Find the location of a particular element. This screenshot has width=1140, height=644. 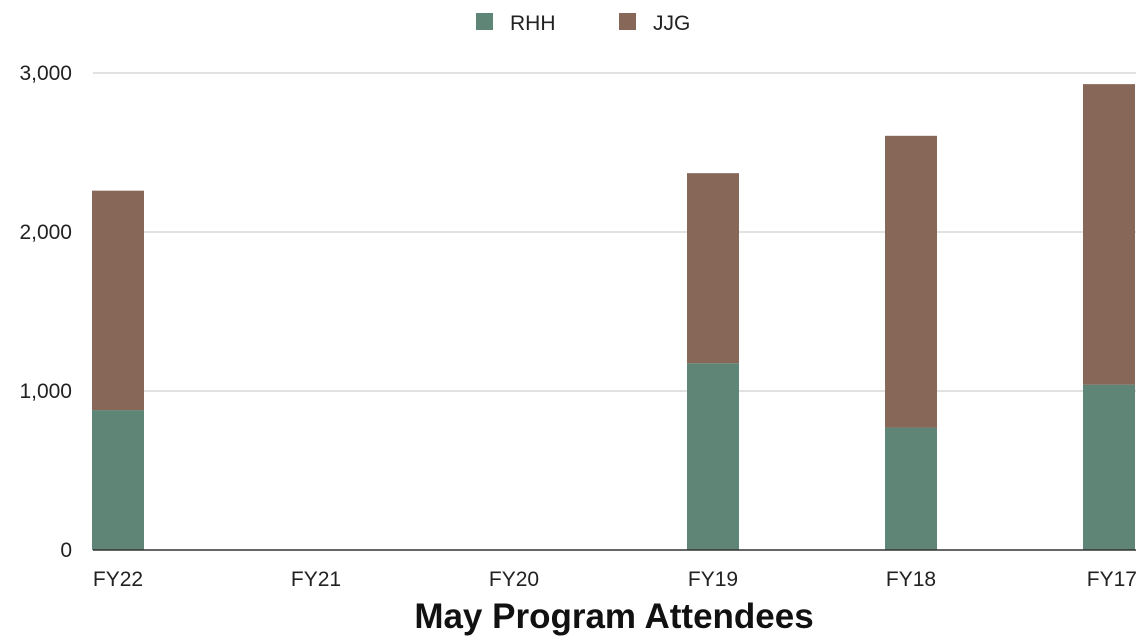

bar-fy19-jjg is located at coordinates (713, 268).